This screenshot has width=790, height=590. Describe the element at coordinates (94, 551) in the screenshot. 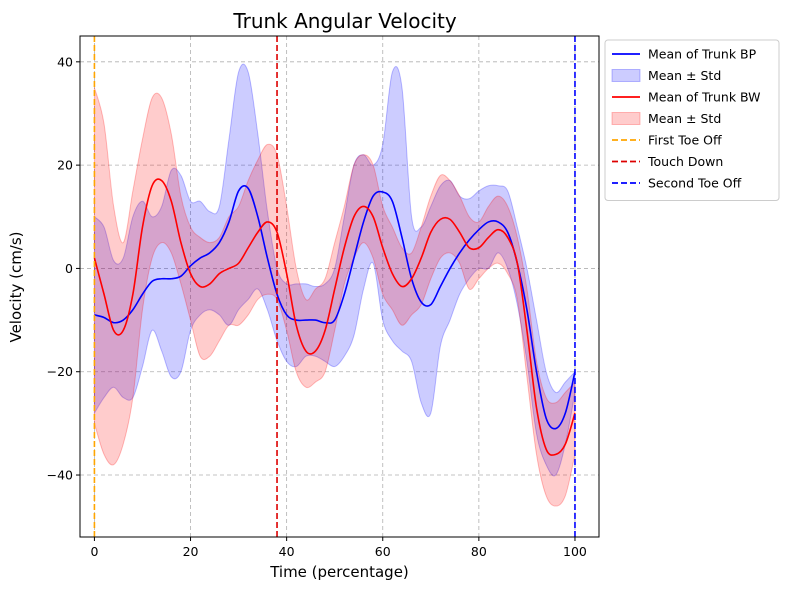

I see `x-tick-label: 0` at that location.